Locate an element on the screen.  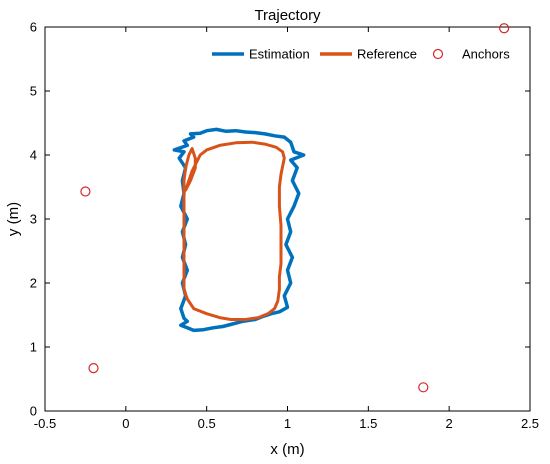
legend-label: Estimation is located at coordinates (279, 54).